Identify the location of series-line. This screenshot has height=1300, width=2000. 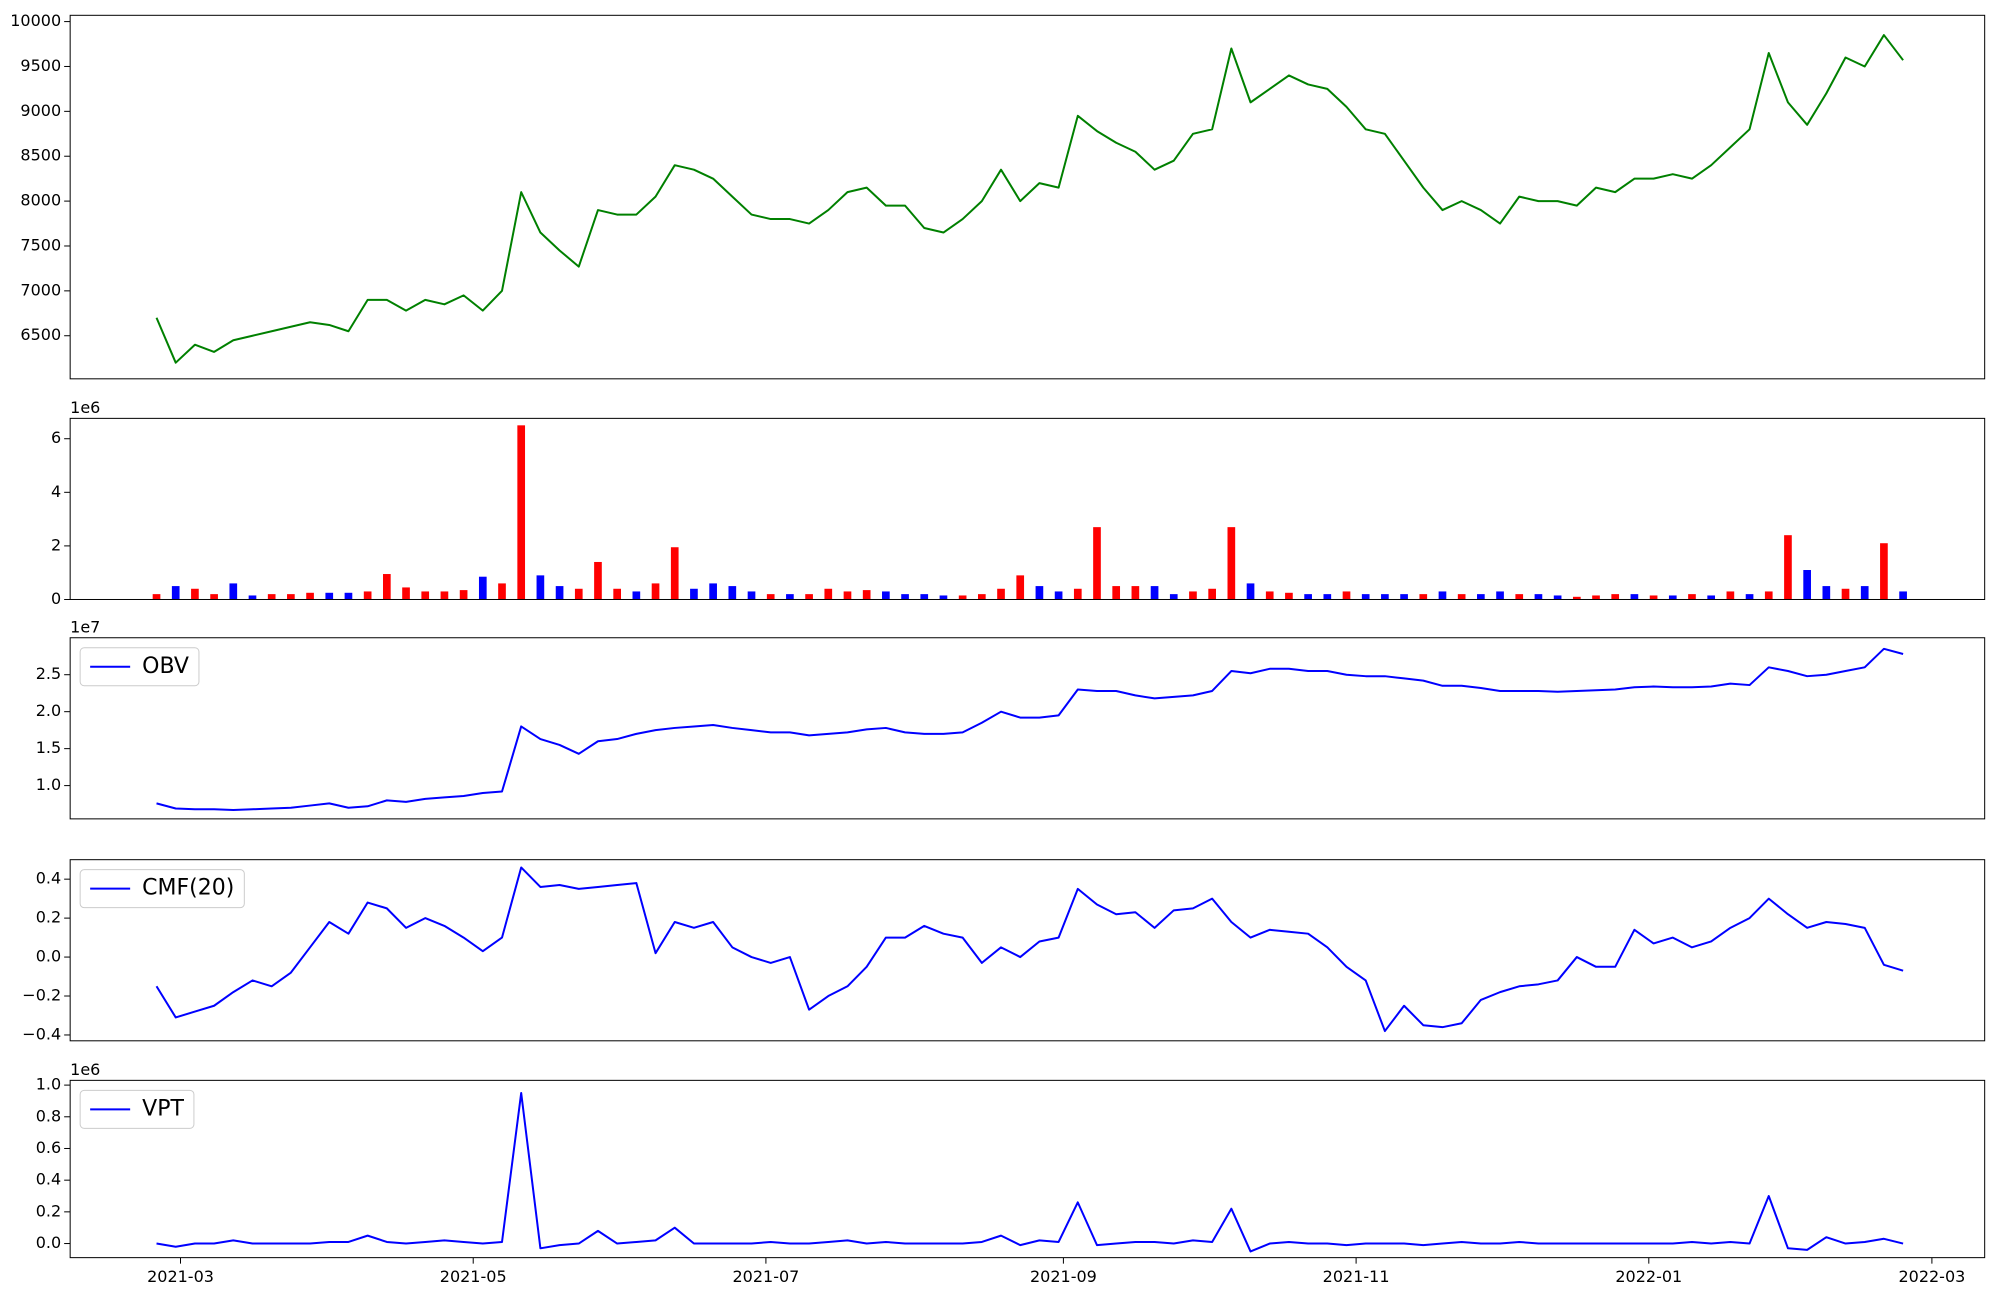
(1030, 1172).